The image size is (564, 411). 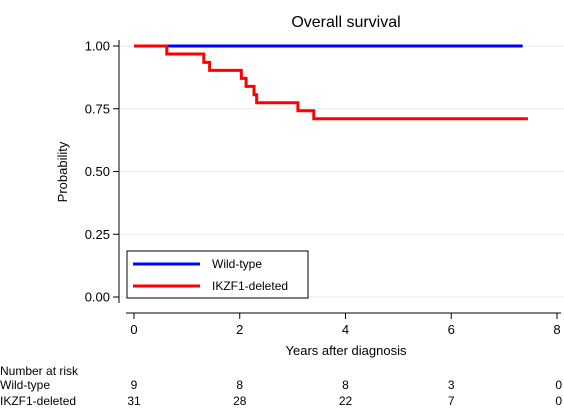 I want to click on series-lines, so click(x=331, y=82).